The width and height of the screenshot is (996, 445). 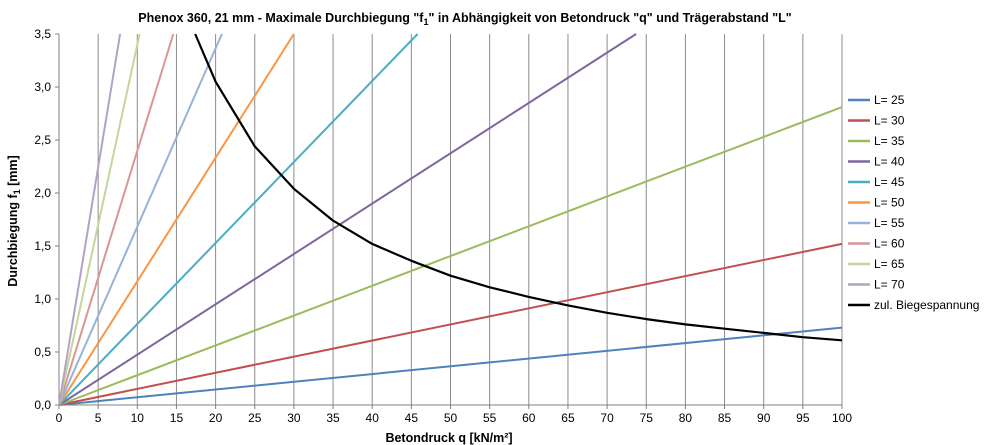 What do you see at coordinates (412, 418) in the screenshot?
I see `x-tick-label: 45` at bounding box center [412, 418].